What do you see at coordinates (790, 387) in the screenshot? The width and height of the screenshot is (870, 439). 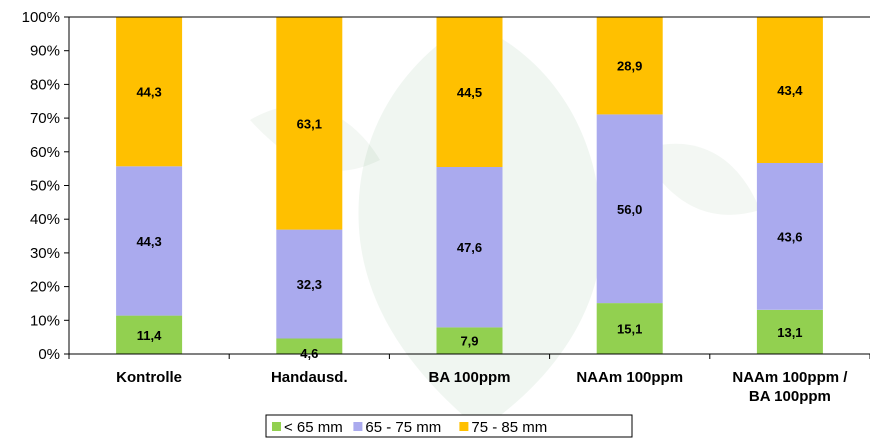 I see `x-category-label: NAAm 100ppm / BA 100ppm` at bounding box center [790, 387].